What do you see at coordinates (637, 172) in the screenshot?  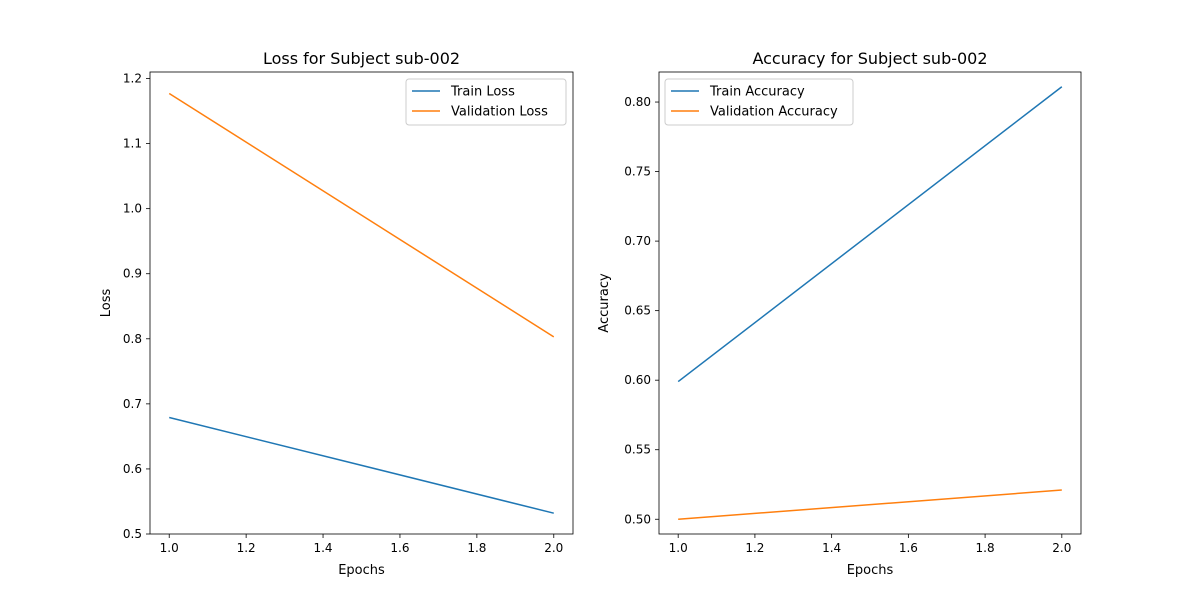 I see `y-tick-label: 0.75` at bounding box center [637, 172].